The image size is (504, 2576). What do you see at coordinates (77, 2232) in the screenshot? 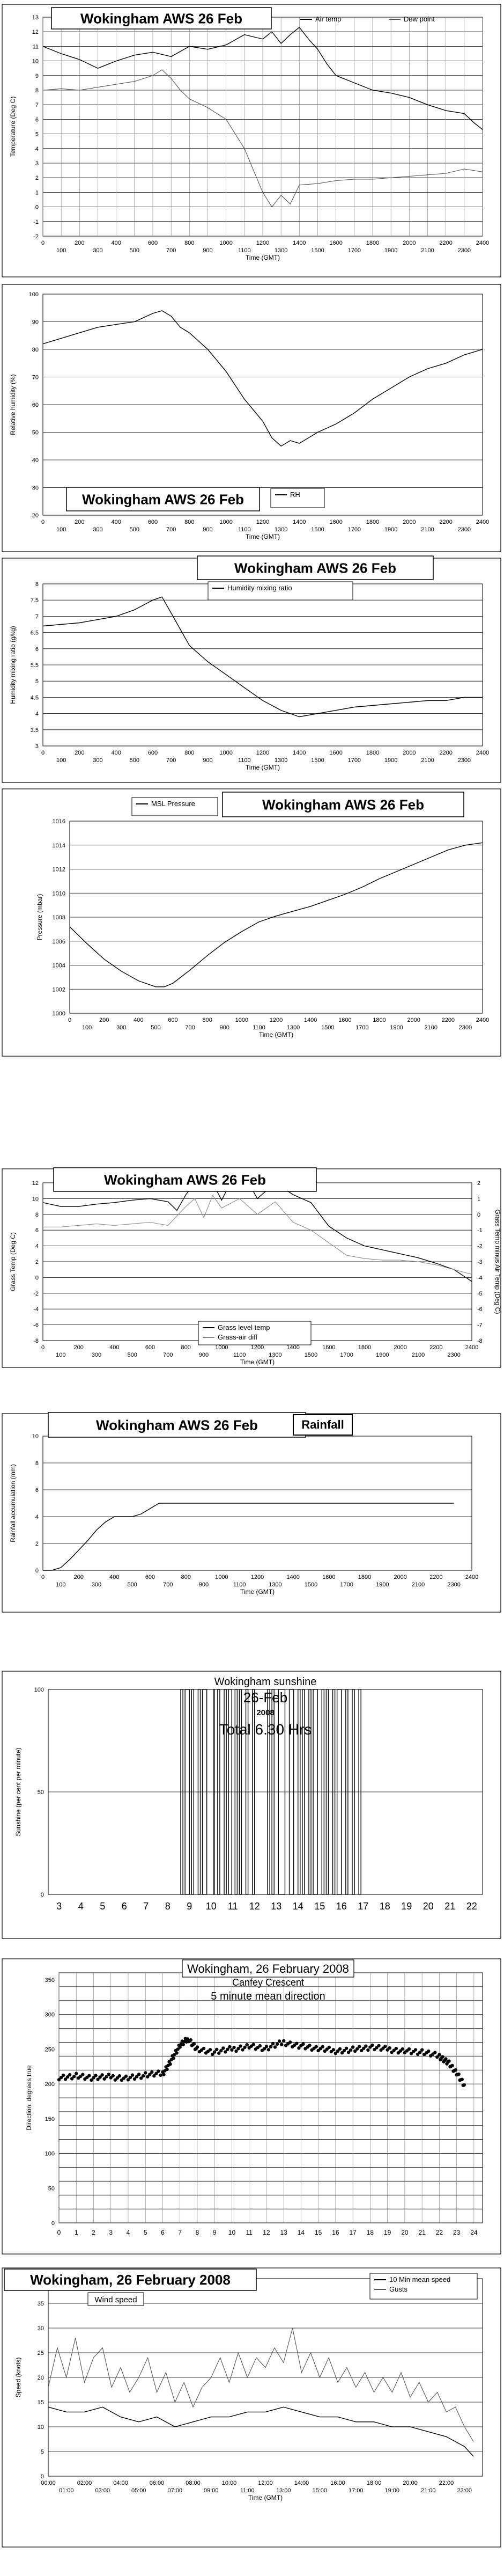
I see `x-tick-label: 1` at bounding box center [77, 2232].